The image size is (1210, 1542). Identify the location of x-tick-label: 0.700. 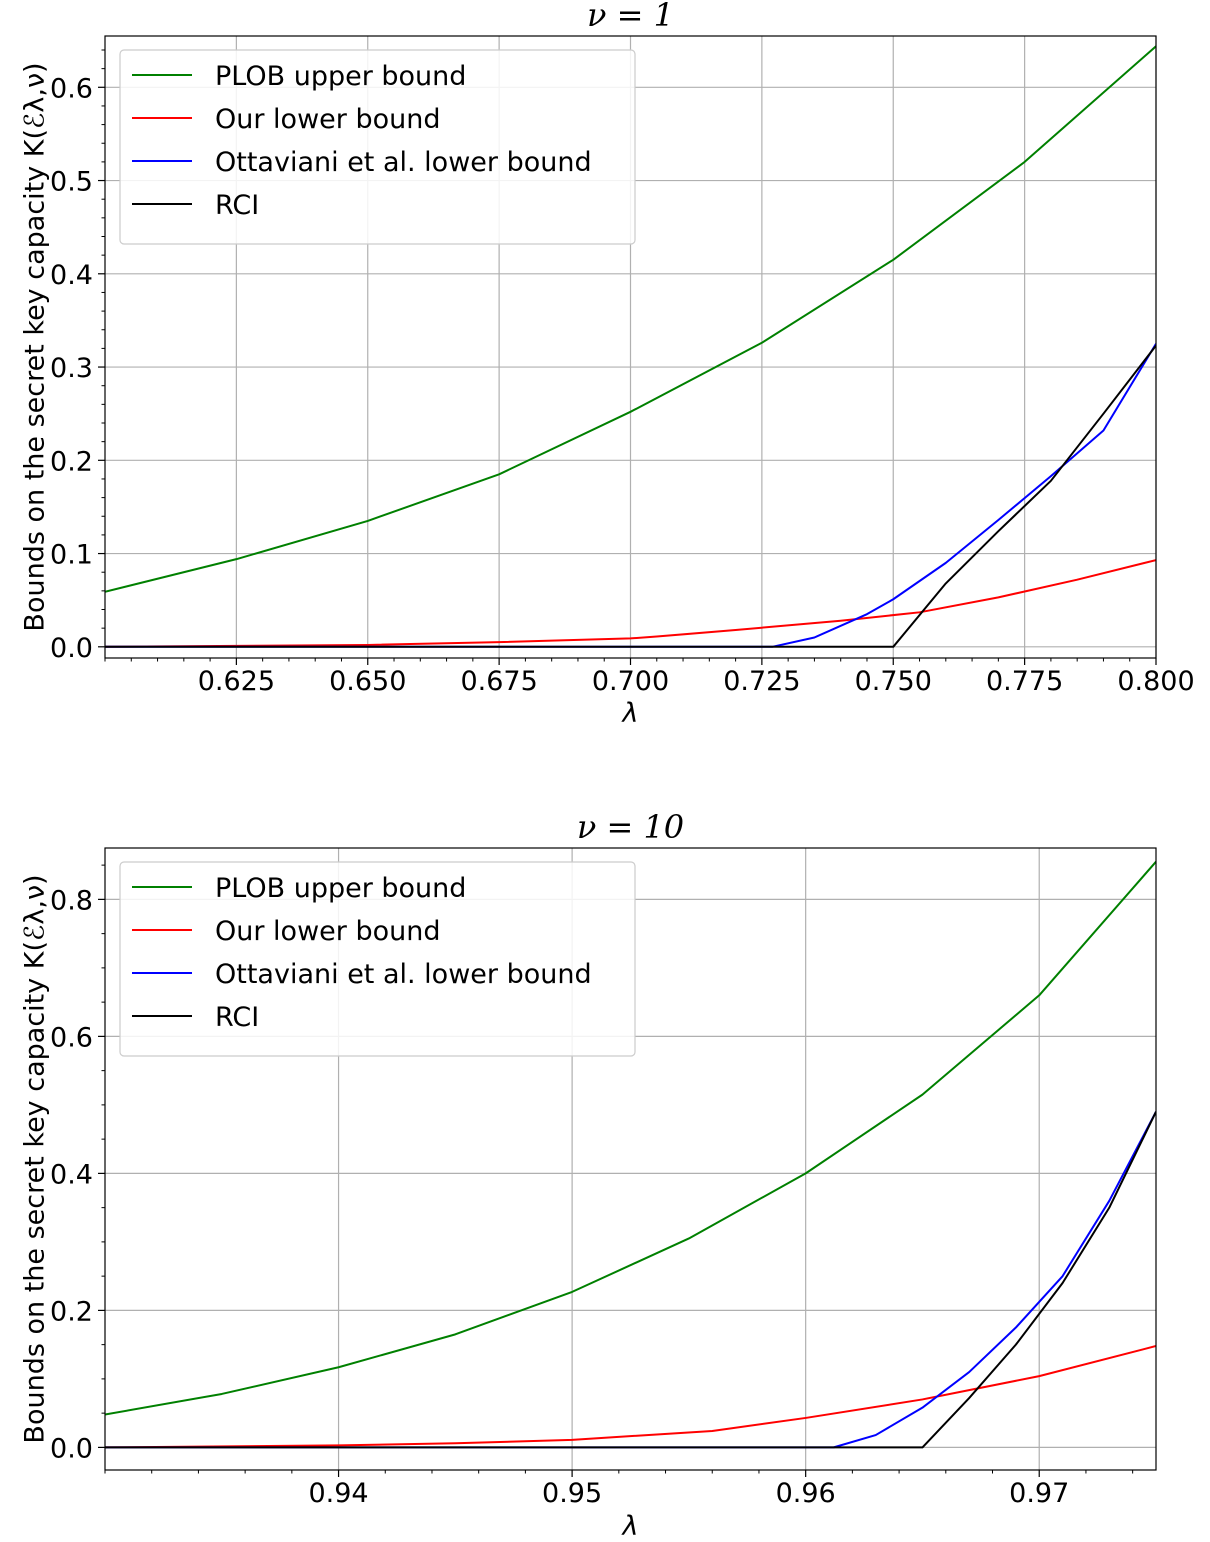
(630, 681).